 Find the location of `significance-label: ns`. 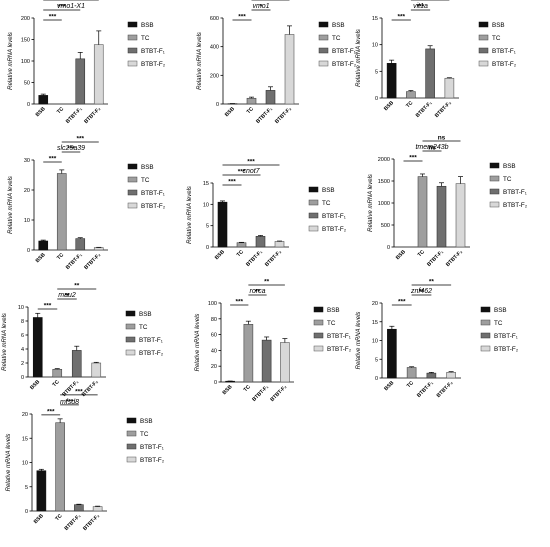

significance-label: ns is located at coordinates (442, 138).